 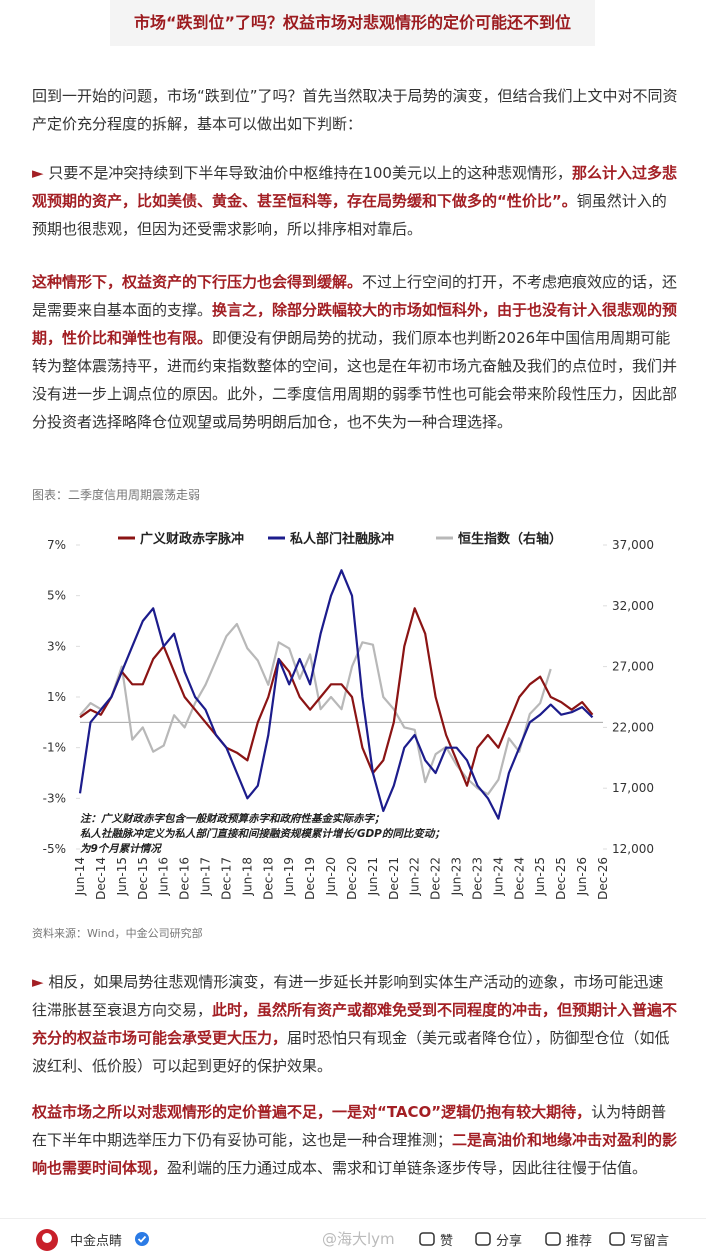 I want to click on x-tick-label: Dec-23, so click(x=477, y=878).